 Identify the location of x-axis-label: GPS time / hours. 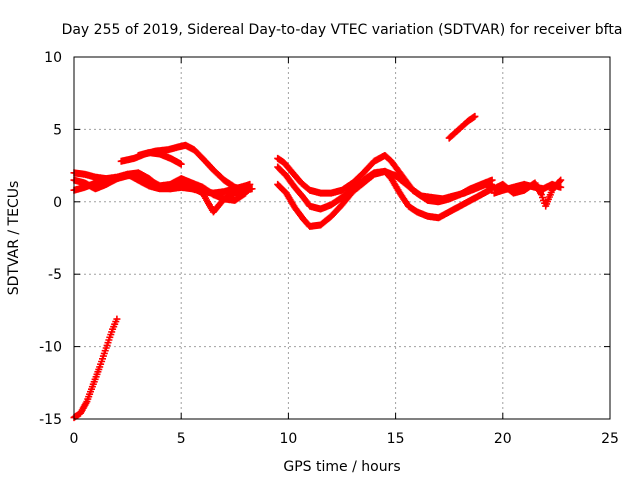
(341, 467).